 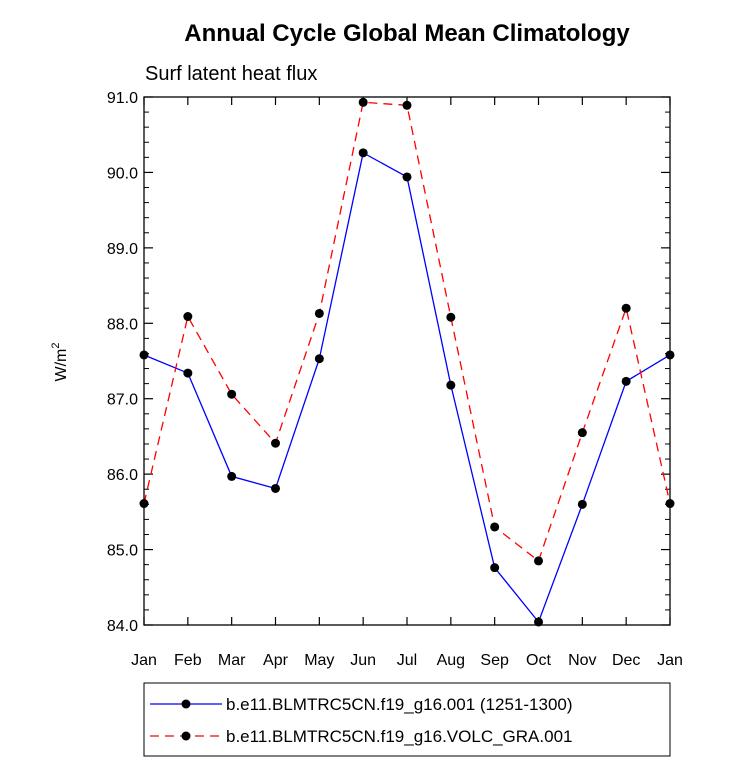 I want to click on chart-subtitle: Surf latent heat flux, so click(x=231, y=74).